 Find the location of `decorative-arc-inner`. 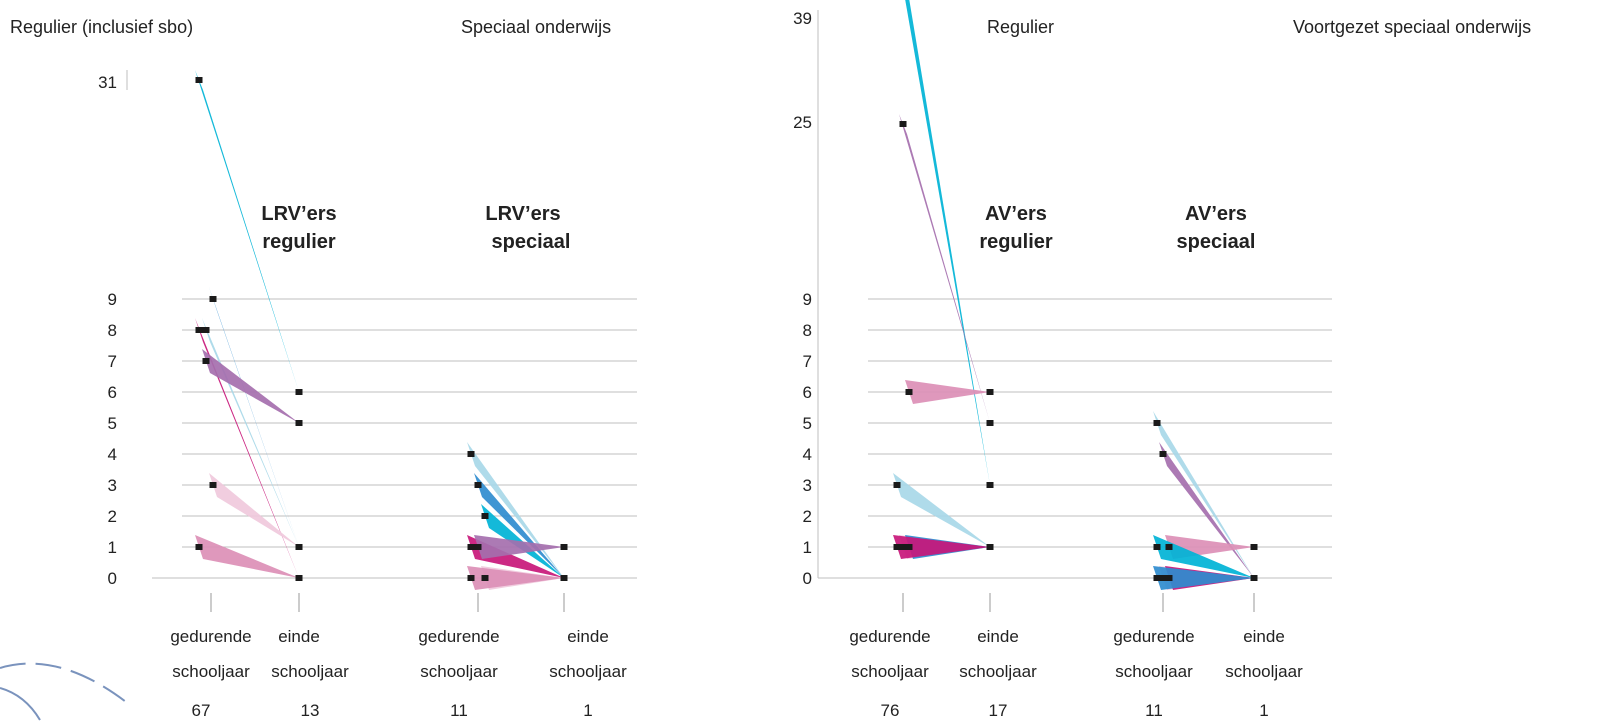

decorative-arc-inner is located at coordinates (20, 704).